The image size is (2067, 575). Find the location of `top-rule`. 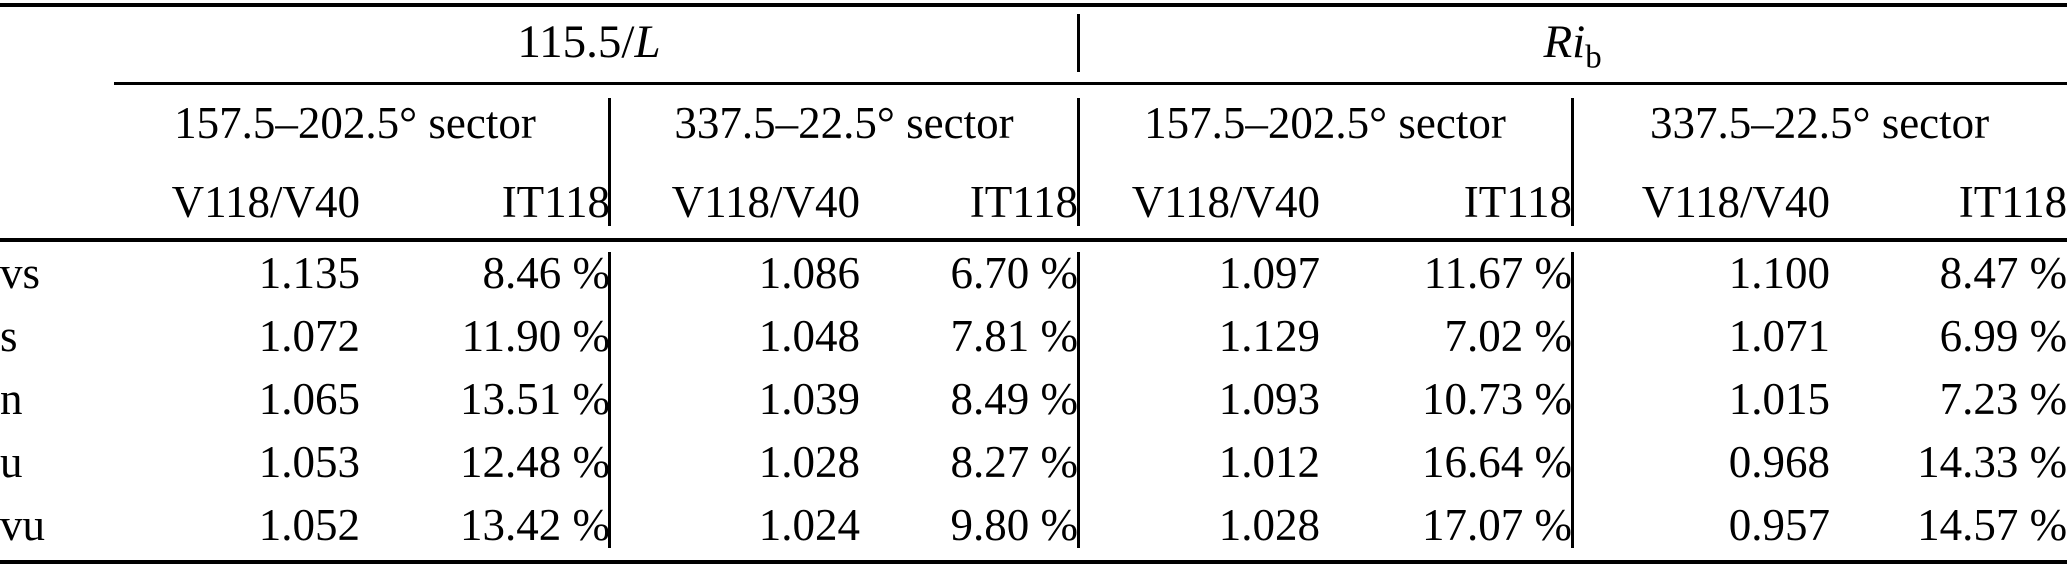

top-rule is located at coordinates (1033, 5).